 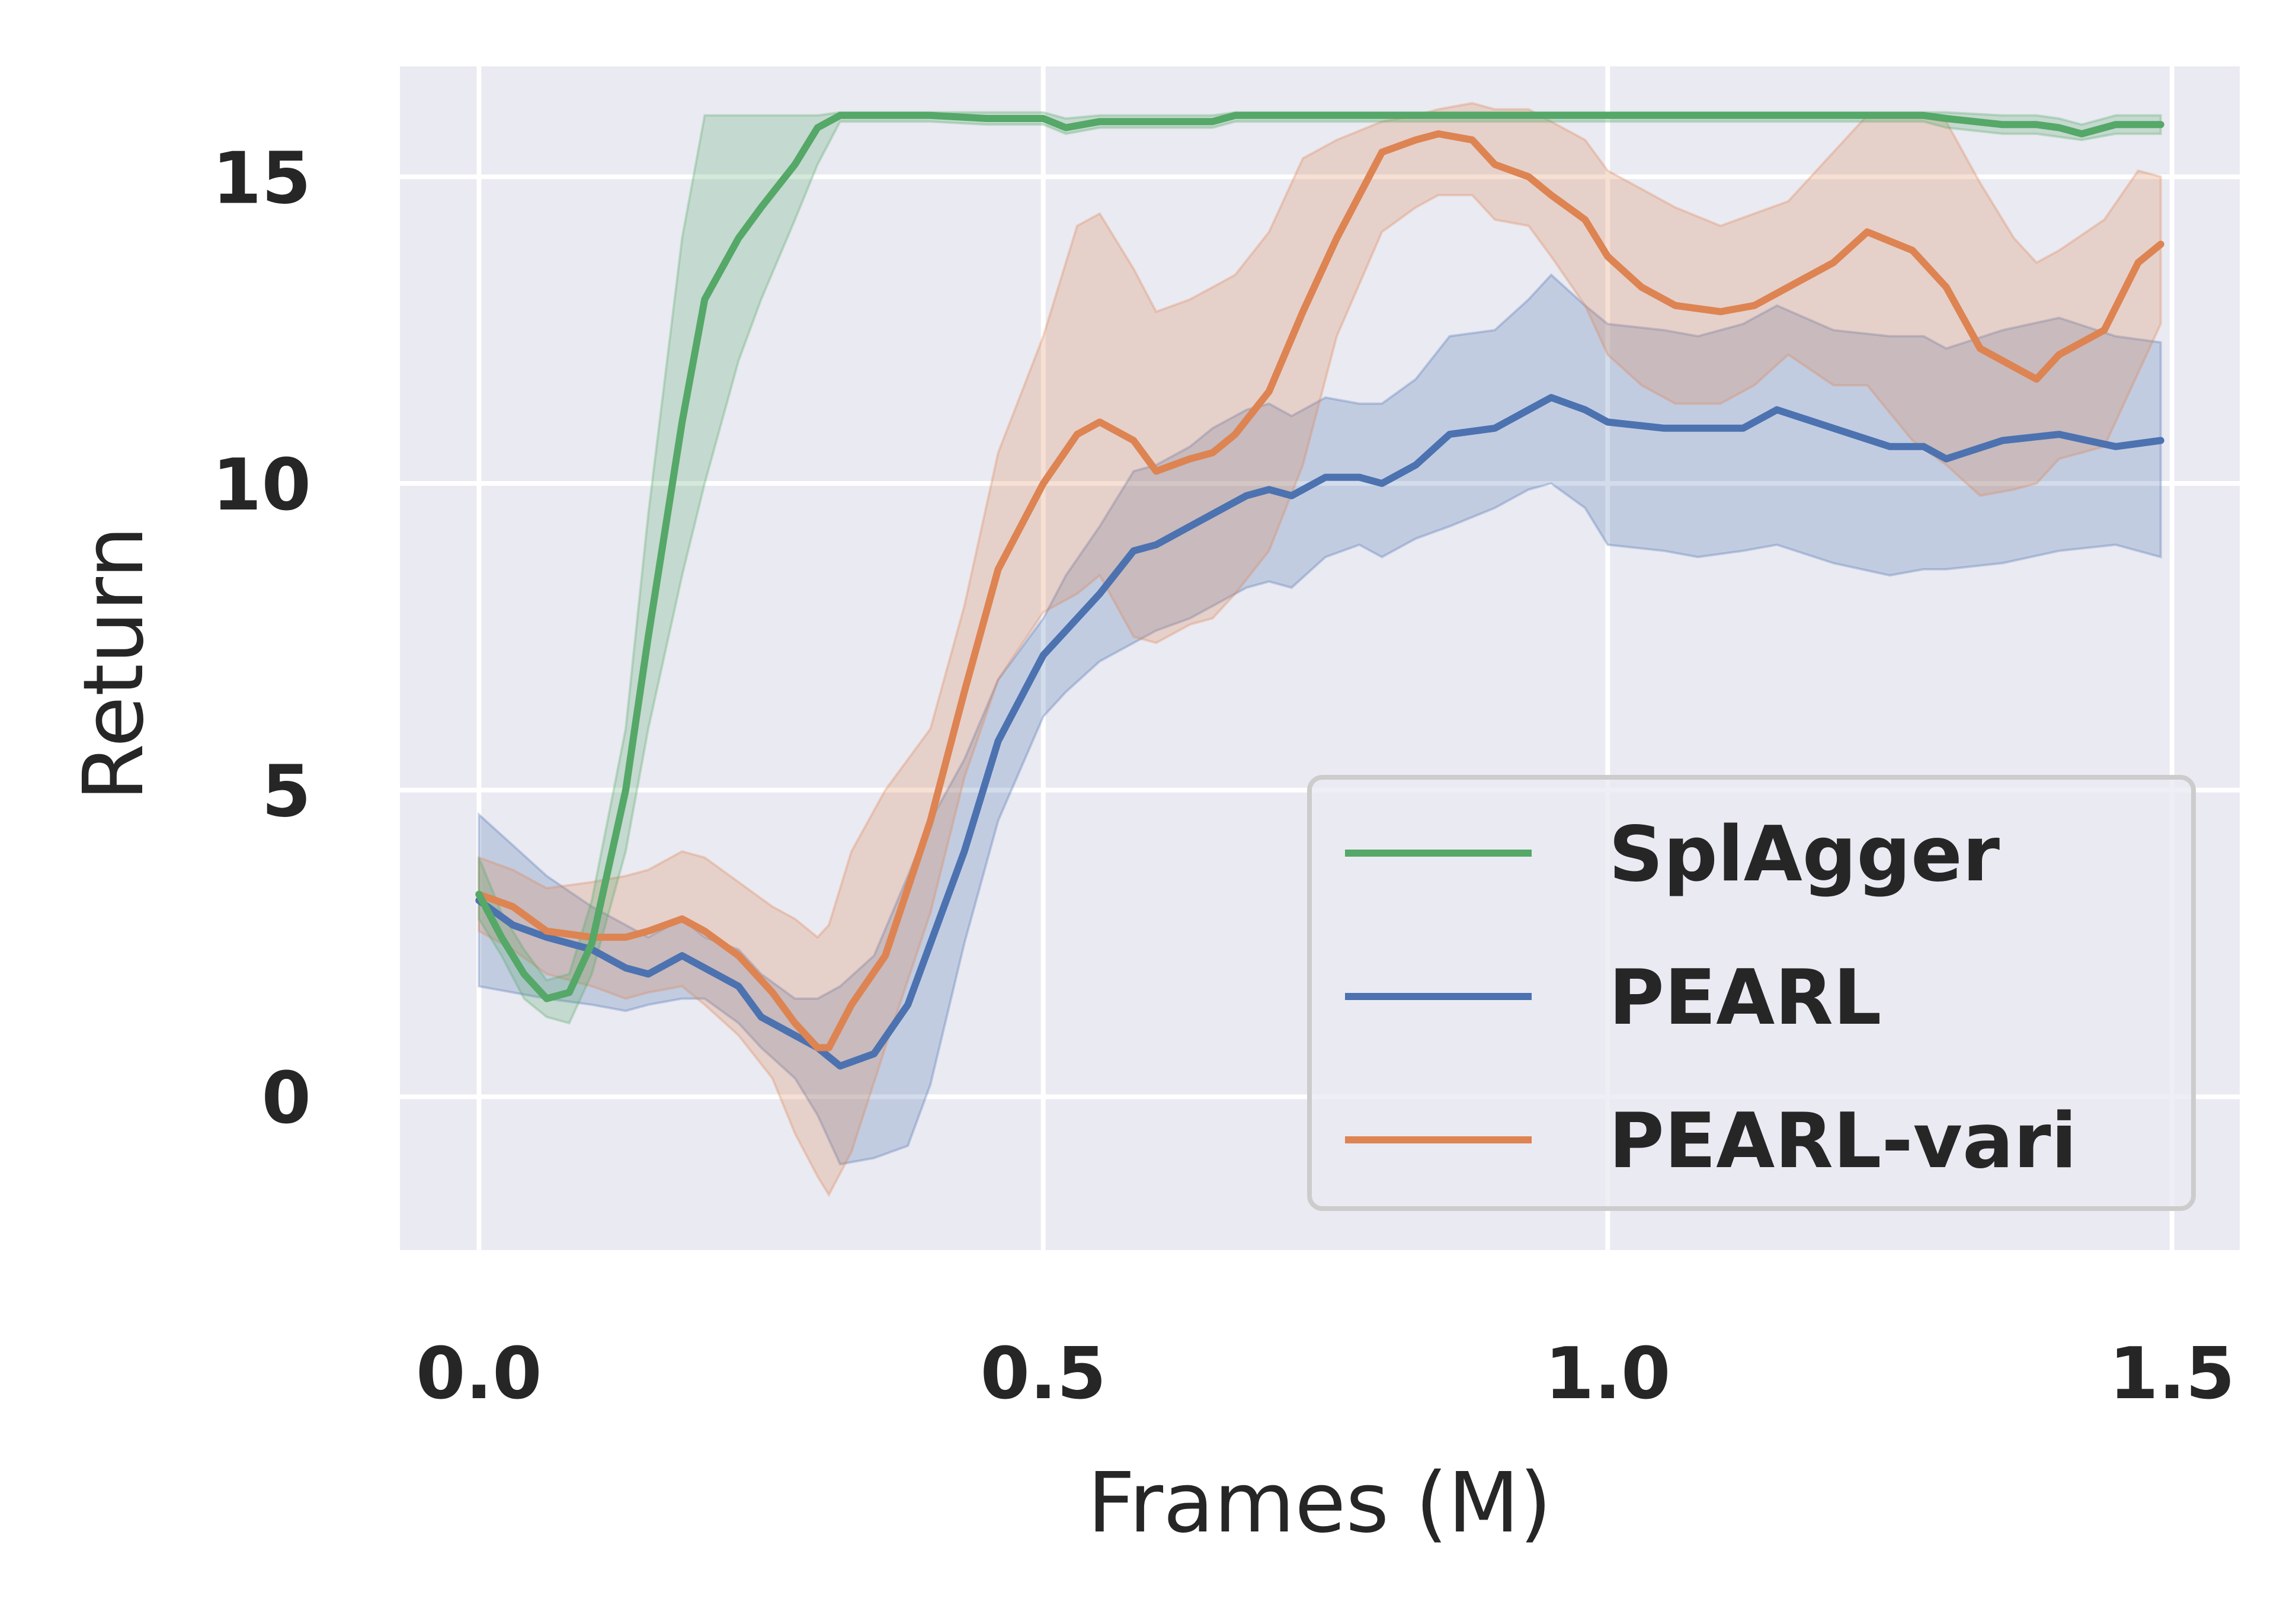 I want to click on legend-box, so click(x=1751, y=993).